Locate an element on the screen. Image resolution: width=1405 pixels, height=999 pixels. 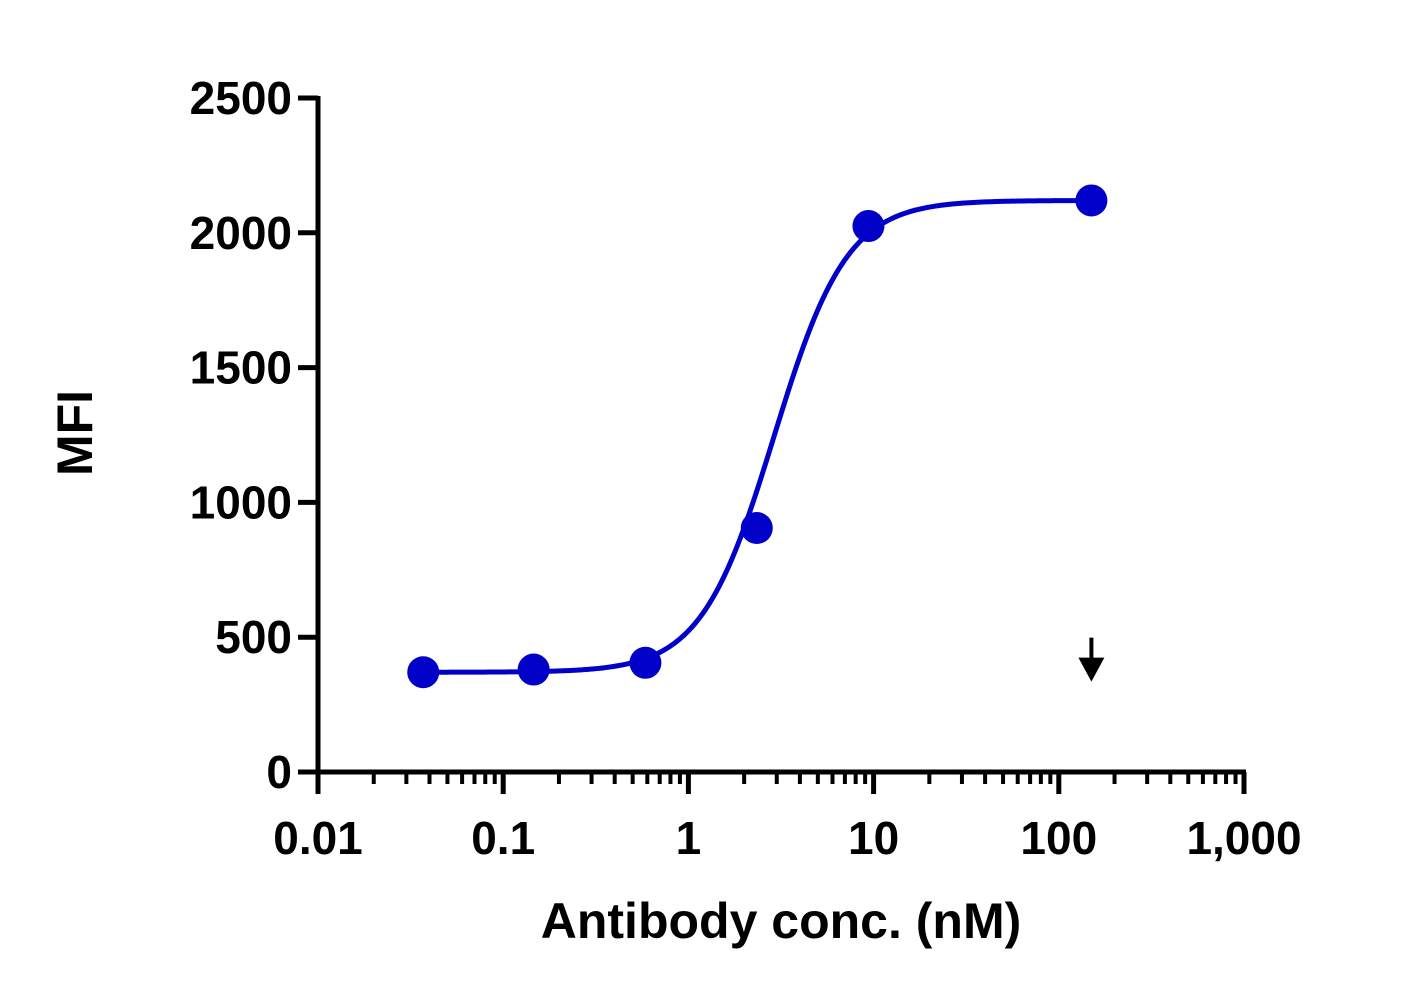
annotation-layer is located at coordinates (1091, 659).